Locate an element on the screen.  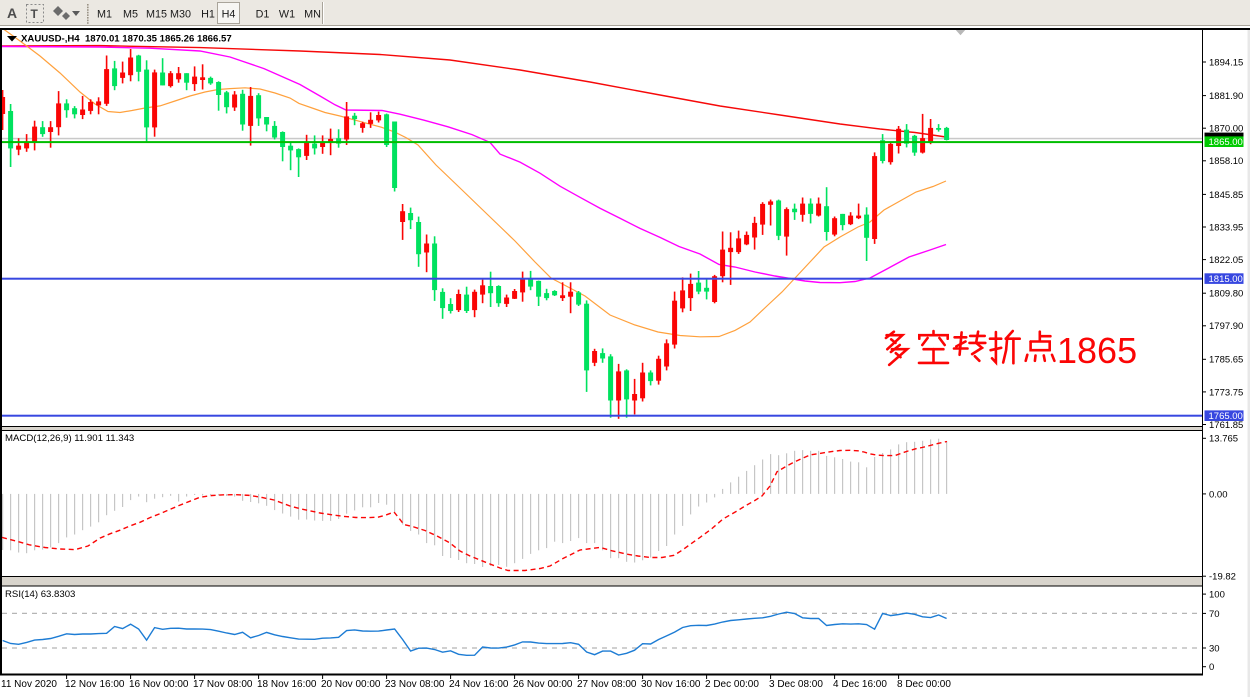
svg-text: 30 is located at coordinates (1214, 648).